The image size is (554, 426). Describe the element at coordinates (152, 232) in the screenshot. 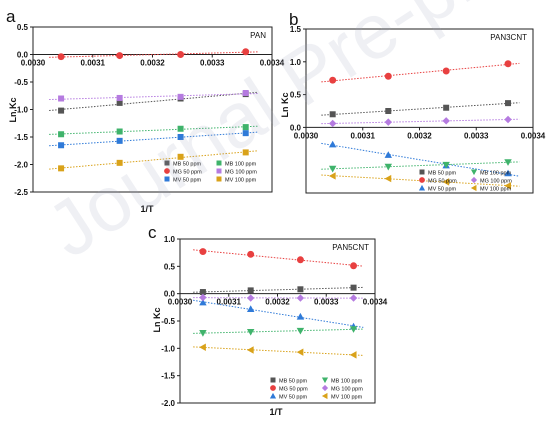

I see `panel-label: c` at that location.